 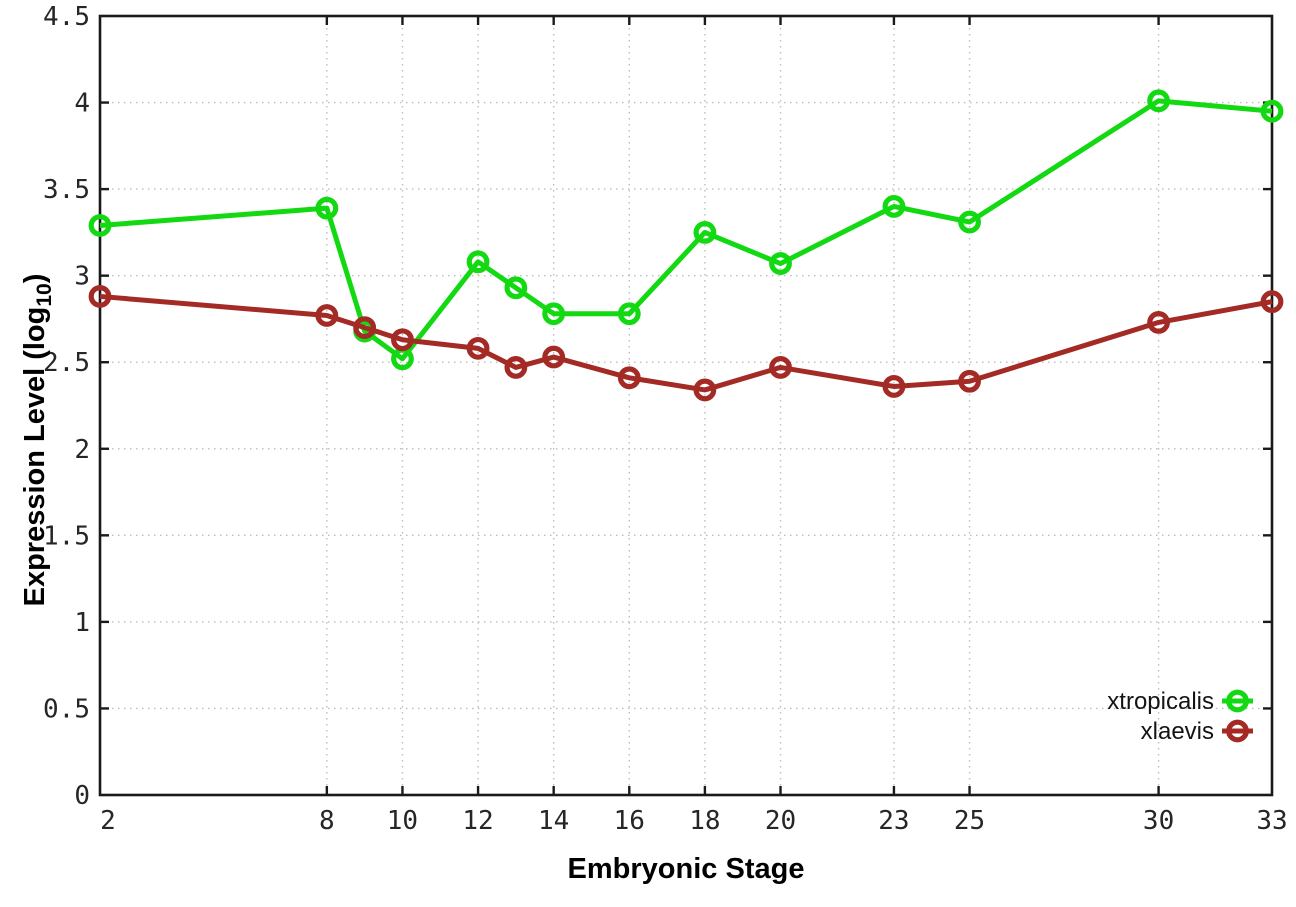 What do you see at coordinates (1271, 821) in the screenshot?
I see `x-tick-label: 33` at bounding box center [1271, 821].